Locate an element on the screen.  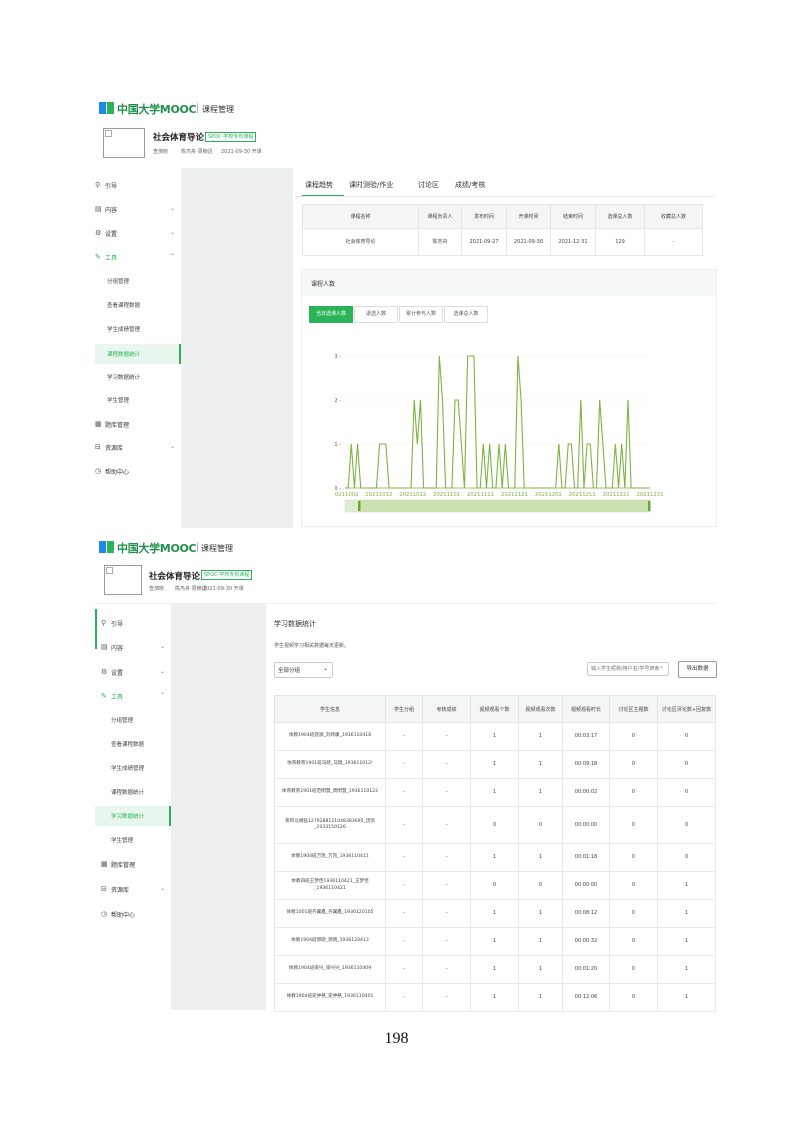
table-row: 体教1904班万凯_万凯_1936110411- -1 1 00:01:18 0 0 is located at coordinates (495, 857).